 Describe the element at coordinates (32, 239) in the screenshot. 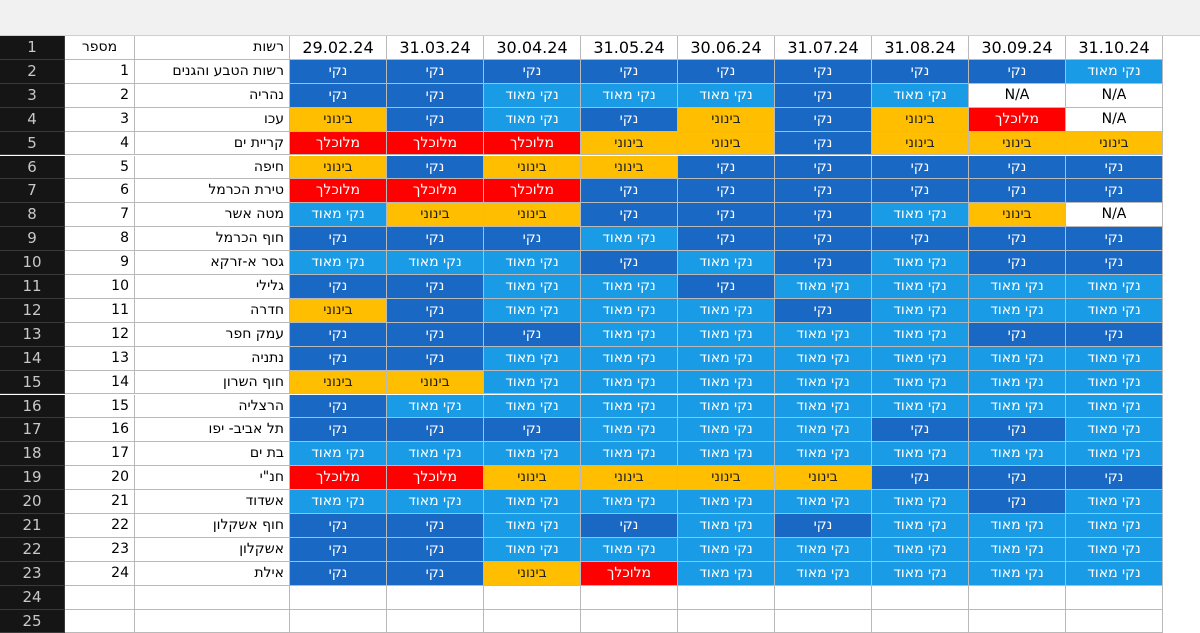

I see `row-number: 9` at that location.